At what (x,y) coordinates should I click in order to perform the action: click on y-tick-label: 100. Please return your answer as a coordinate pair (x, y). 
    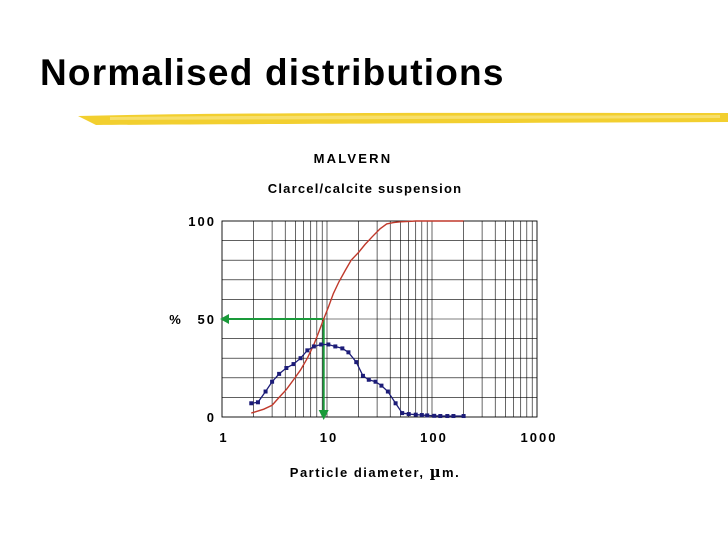
    Looking at the image, I should click on (202, 221).